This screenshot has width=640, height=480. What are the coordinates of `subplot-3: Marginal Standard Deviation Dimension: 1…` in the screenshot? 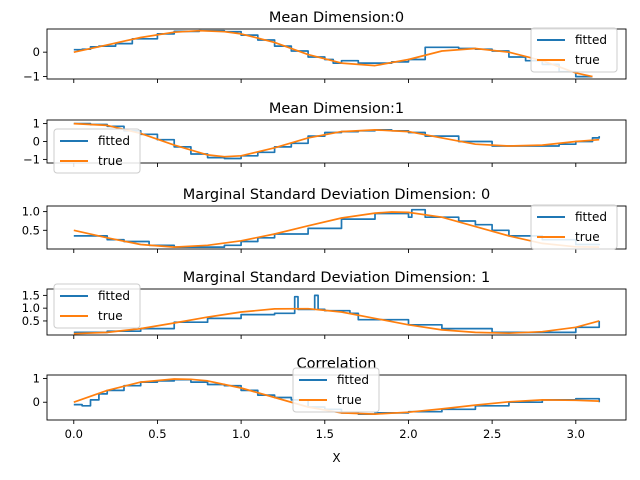 It's located at (324, 304).